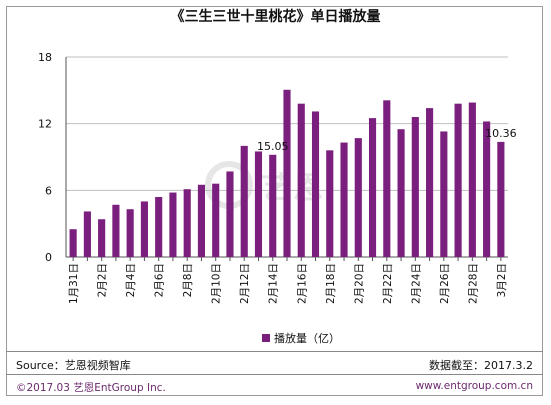 The height and width of the screenshot is (405, 551). Describe the element at coordinates (274, 283) in the screenshot. I see `x-tick-label: 2月14日` at that location.